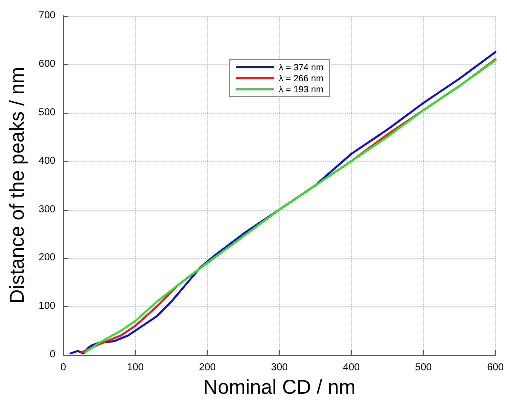 This screenshot has height=403, width=507. What do you see at coordinates (47, 112) in the screenshot?
I see `y-tick-label: 500` at bounding box center [47, 112].